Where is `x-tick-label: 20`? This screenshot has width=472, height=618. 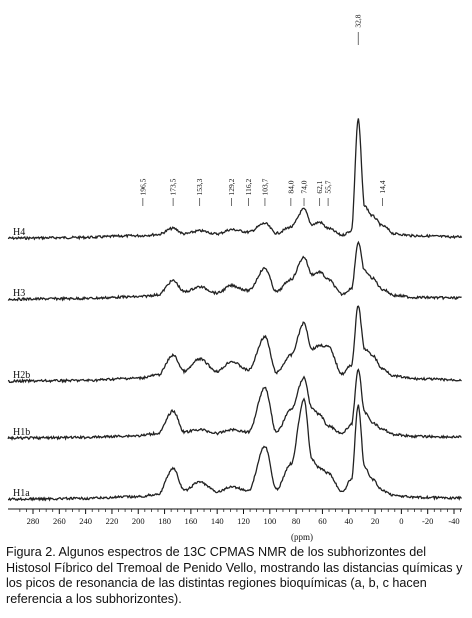
x-tick-label: 20 is located at coordinates (375, 521).